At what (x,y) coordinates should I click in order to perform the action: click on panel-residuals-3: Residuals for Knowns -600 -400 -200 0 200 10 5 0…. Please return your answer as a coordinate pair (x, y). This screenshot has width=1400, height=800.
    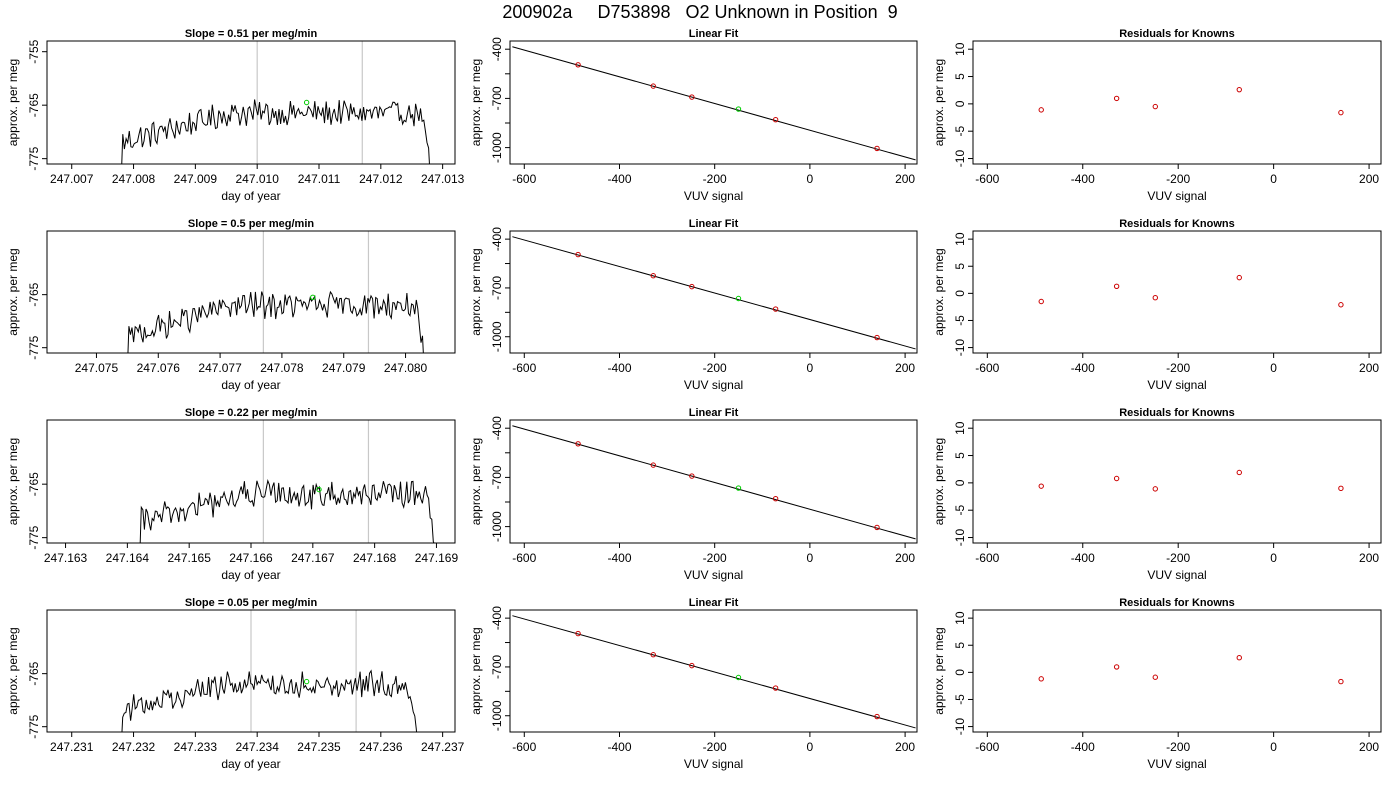
    Looking at the image, I should click on (1157, 684).